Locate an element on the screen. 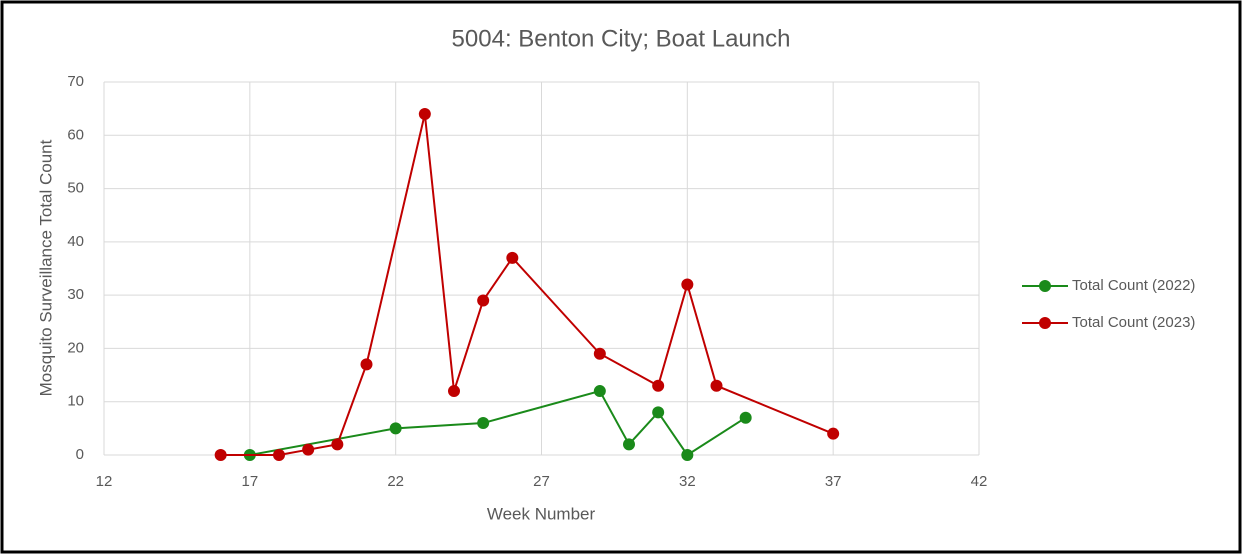  y-tick-label: 10 is located at coordinates (75, 401).